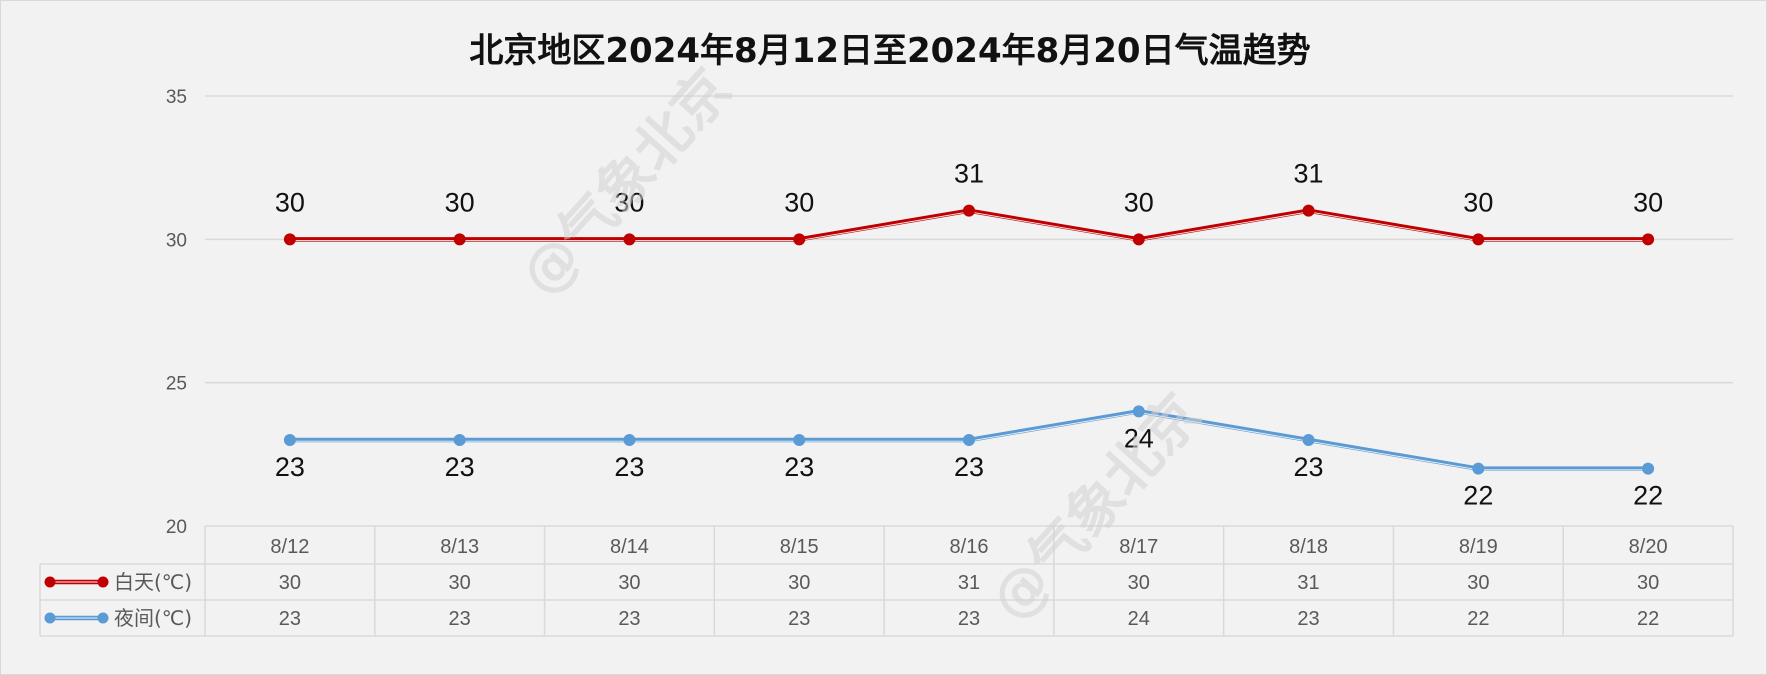  Describe the element at coordinates (969, 547) in the screenshot. I see `x-tick-label: 8/16` at that location.